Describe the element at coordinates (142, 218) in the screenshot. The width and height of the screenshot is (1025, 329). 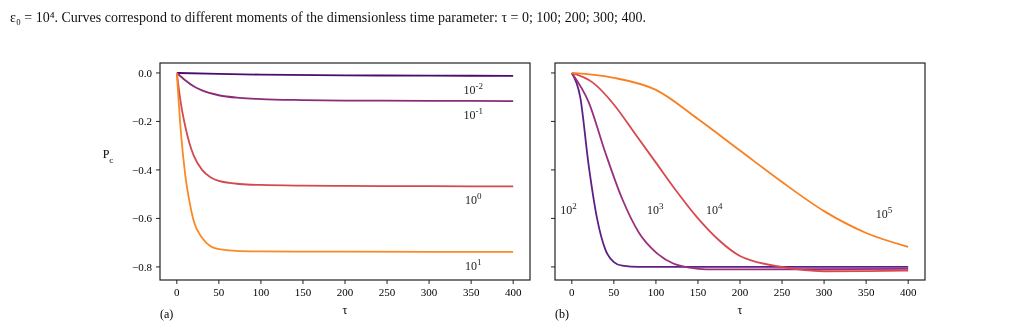
I see `y-tick-label: −0.6` at that location.